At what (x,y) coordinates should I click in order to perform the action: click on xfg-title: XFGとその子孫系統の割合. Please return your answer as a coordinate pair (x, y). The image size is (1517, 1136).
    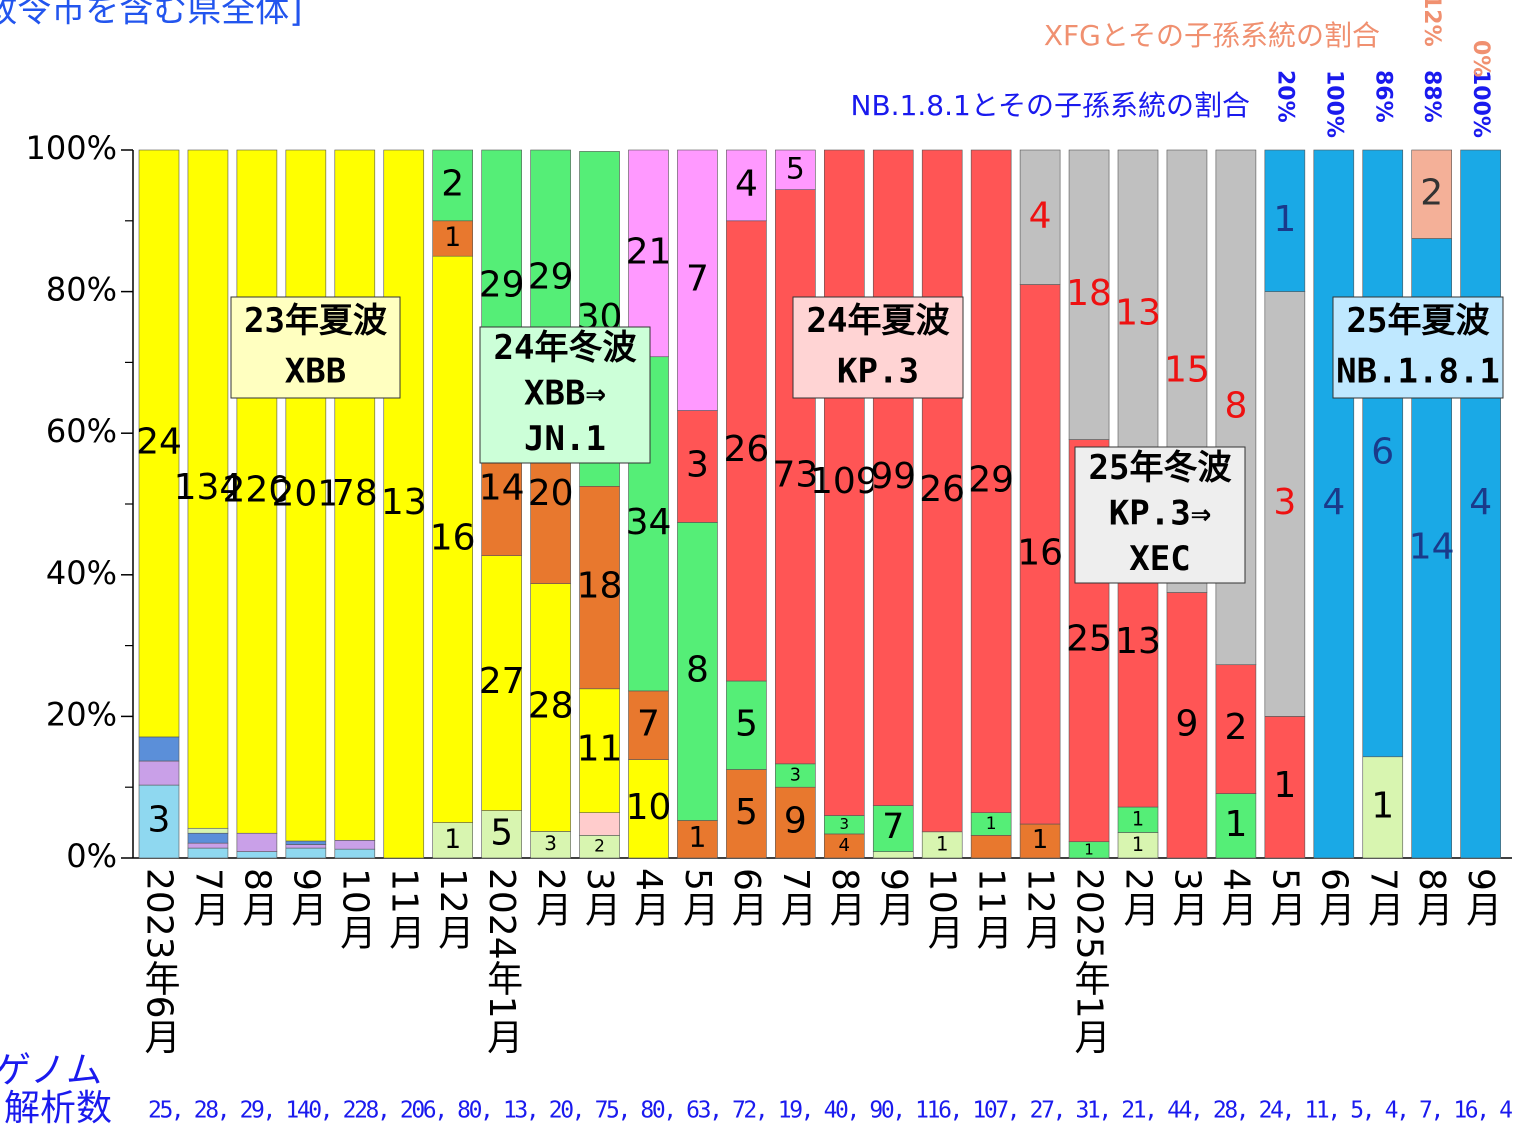
    Looking at the image, I should click on (1212, 35).